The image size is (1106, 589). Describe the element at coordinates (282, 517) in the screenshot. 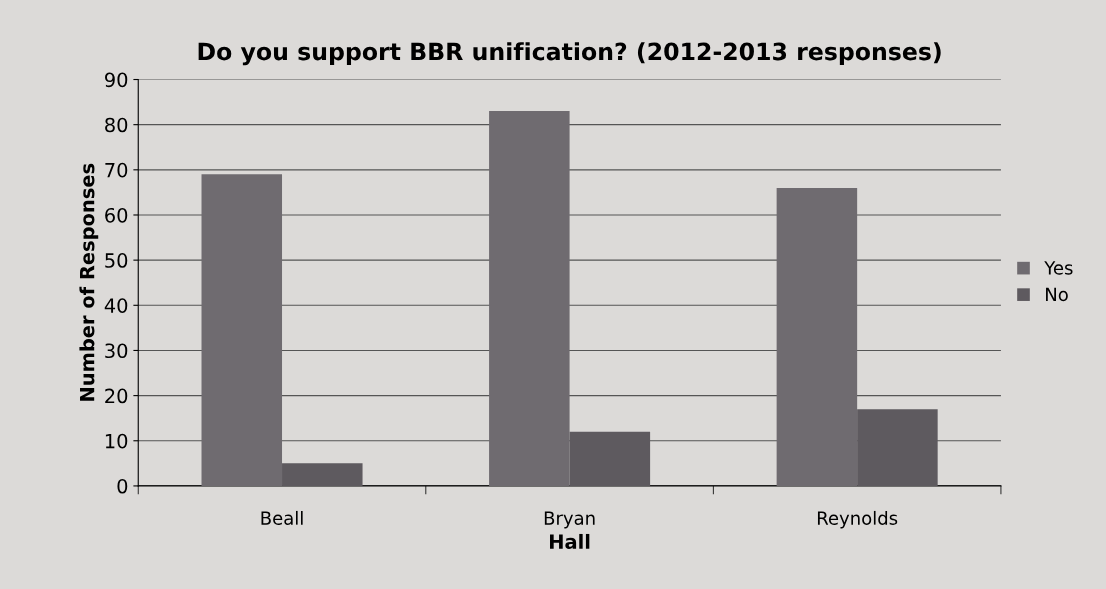

I see `x-tick-label: Beall` at that location.